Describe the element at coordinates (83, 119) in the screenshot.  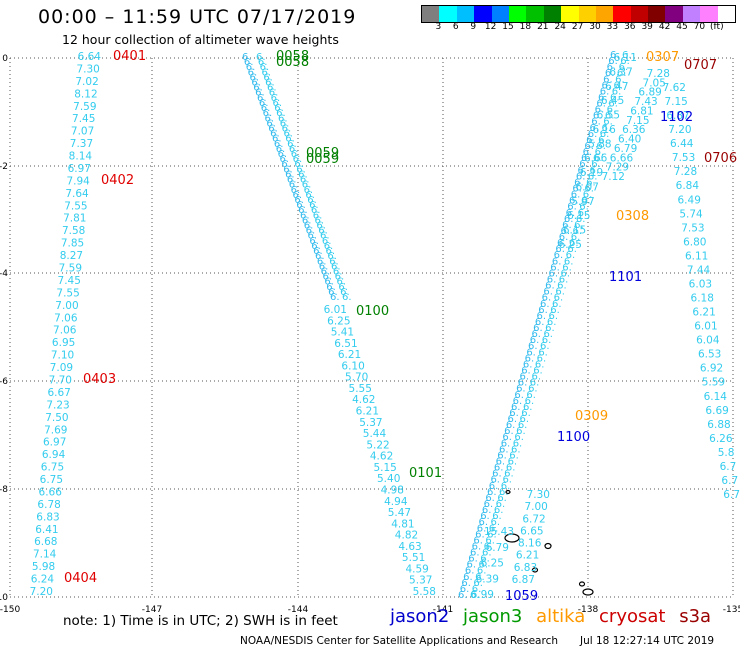
I see `track-value: 7.45` at that location.